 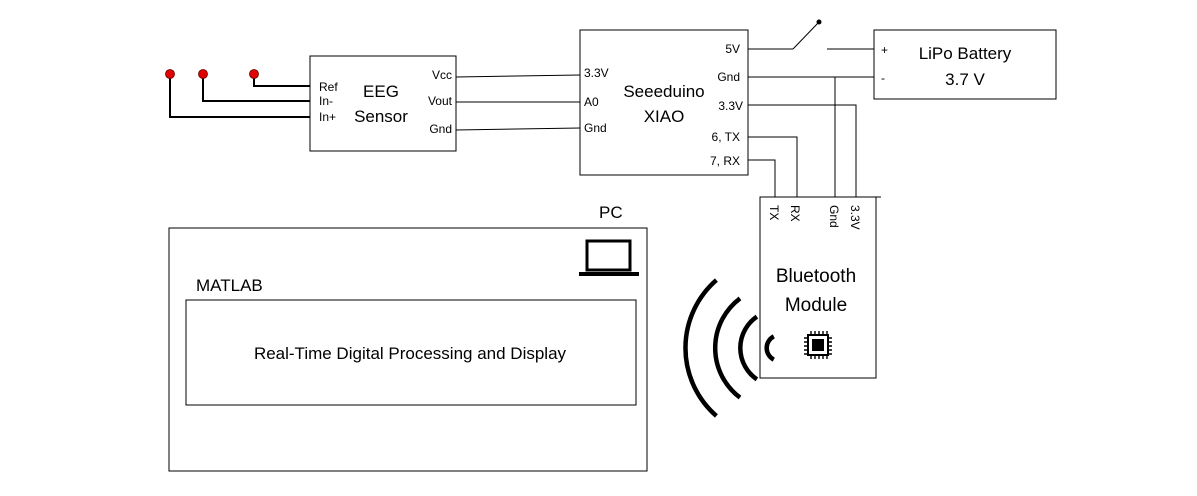 What do you see at coordinates (965, 53) in the screenshot?
I see `battery-title: LiPo Battery` at bounding box center [965, 53].